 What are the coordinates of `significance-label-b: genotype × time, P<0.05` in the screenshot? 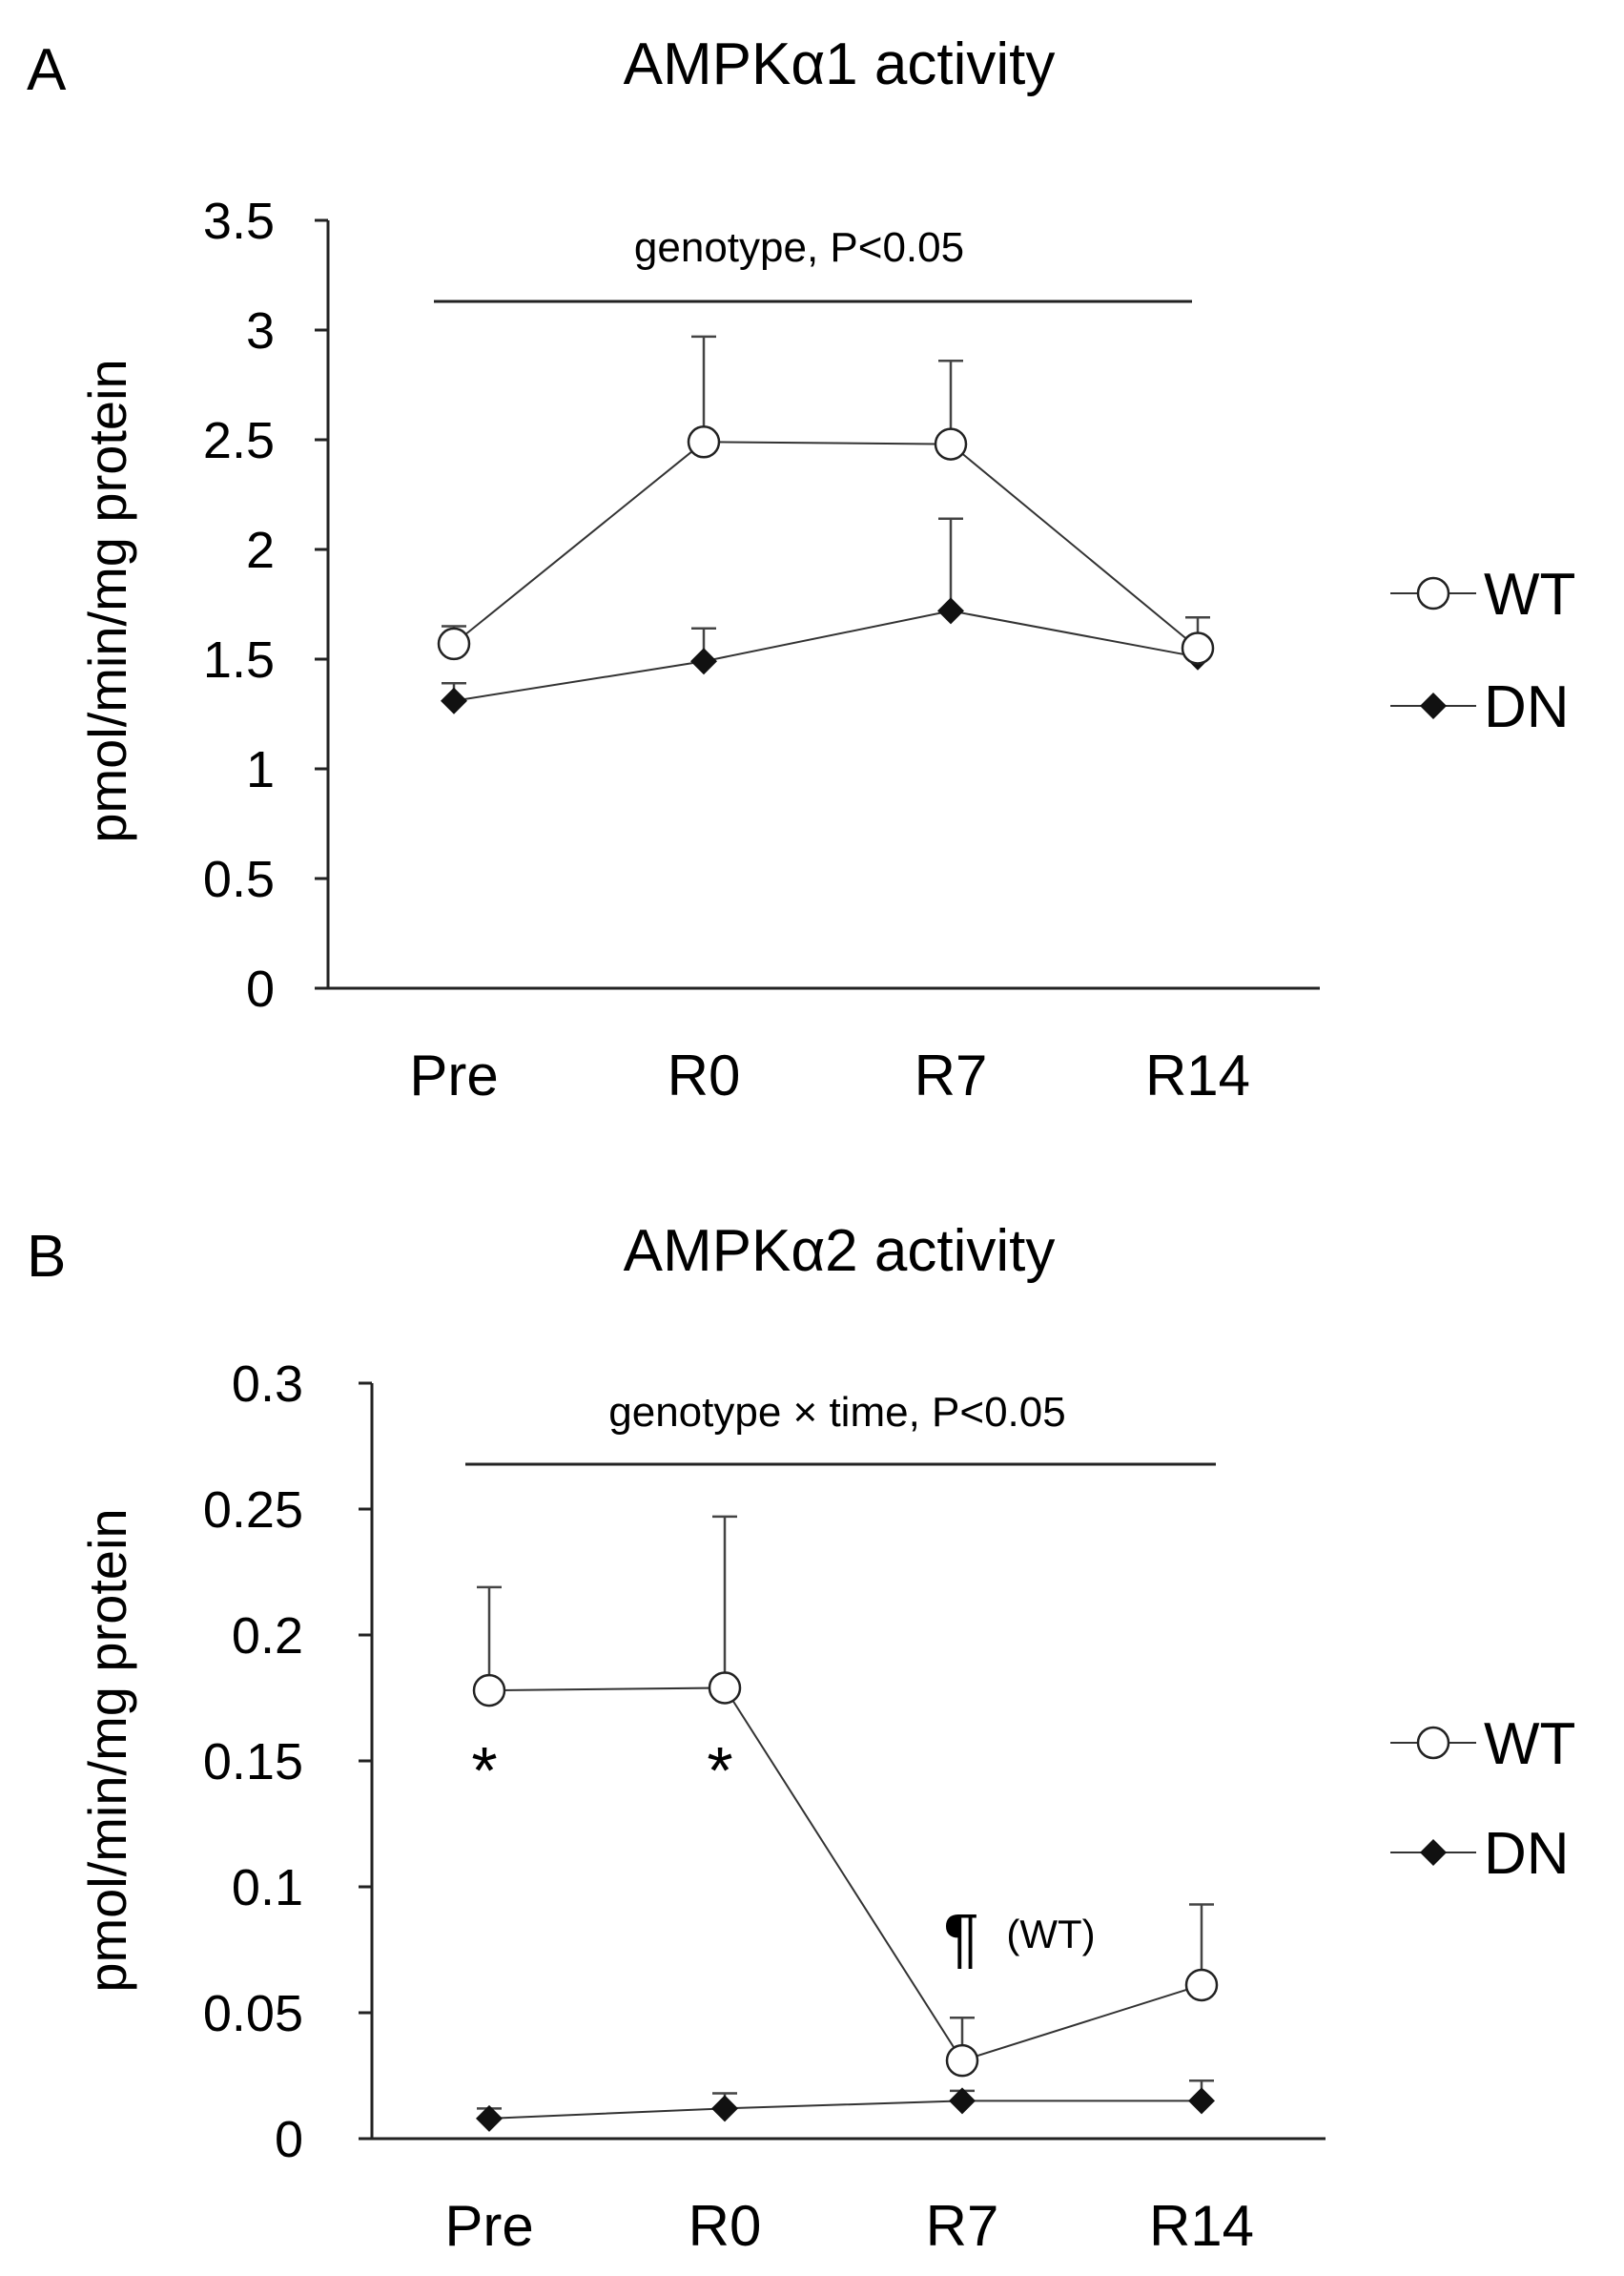 It's located at (836, 1412).